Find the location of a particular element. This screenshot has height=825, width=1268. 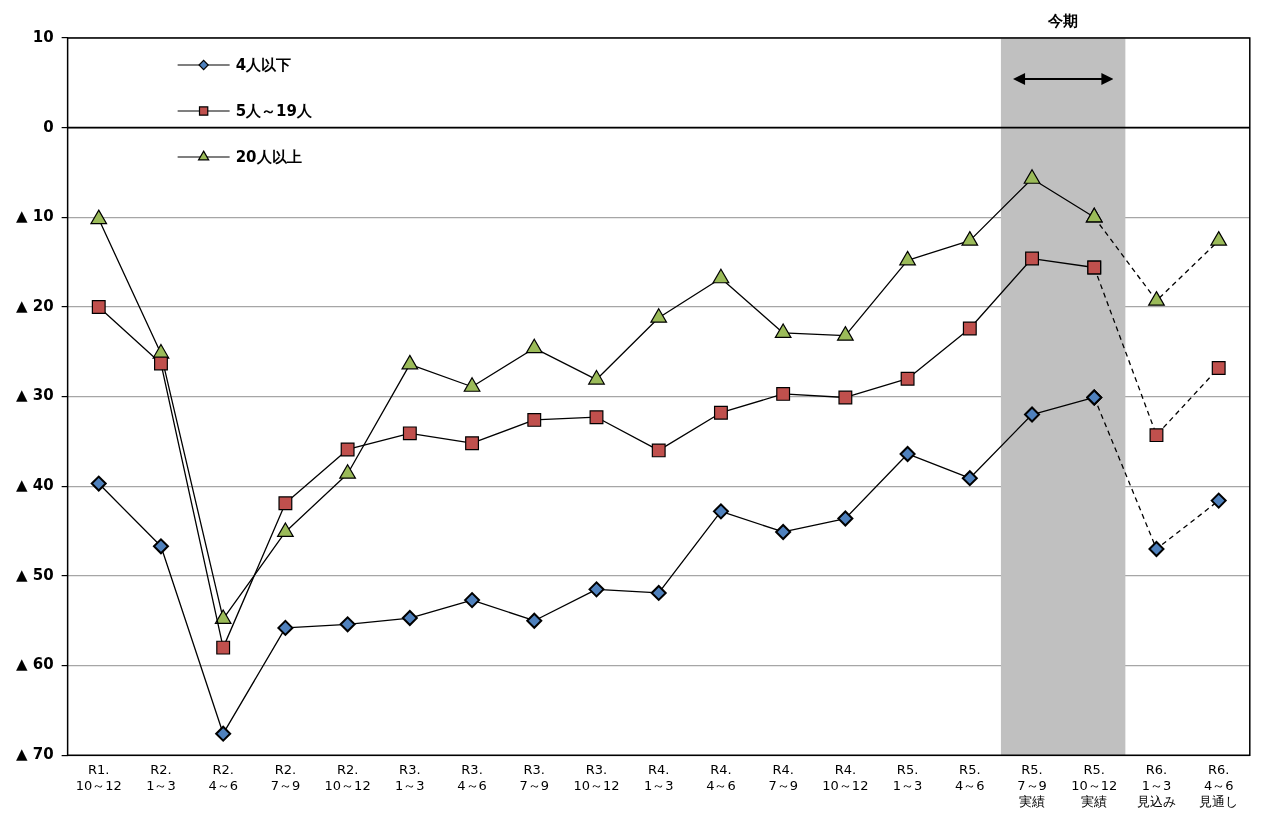

y-tick-label: ▲ 50 is located at coordinates (34, 574).